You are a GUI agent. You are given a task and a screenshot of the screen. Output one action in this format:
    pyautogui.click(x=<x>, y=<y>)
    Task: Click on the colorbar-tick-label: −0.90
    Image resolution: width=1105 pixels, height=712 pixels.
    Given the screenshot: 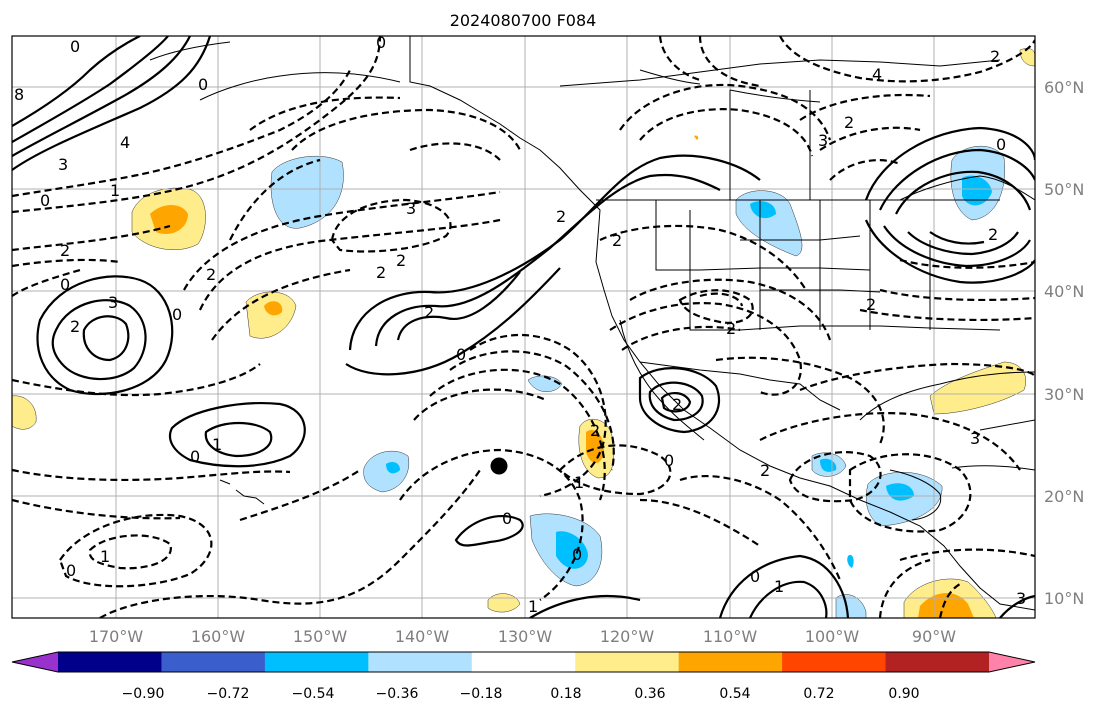 What is the action you would take?
    pyautogui.click(x=143, y=694)
    